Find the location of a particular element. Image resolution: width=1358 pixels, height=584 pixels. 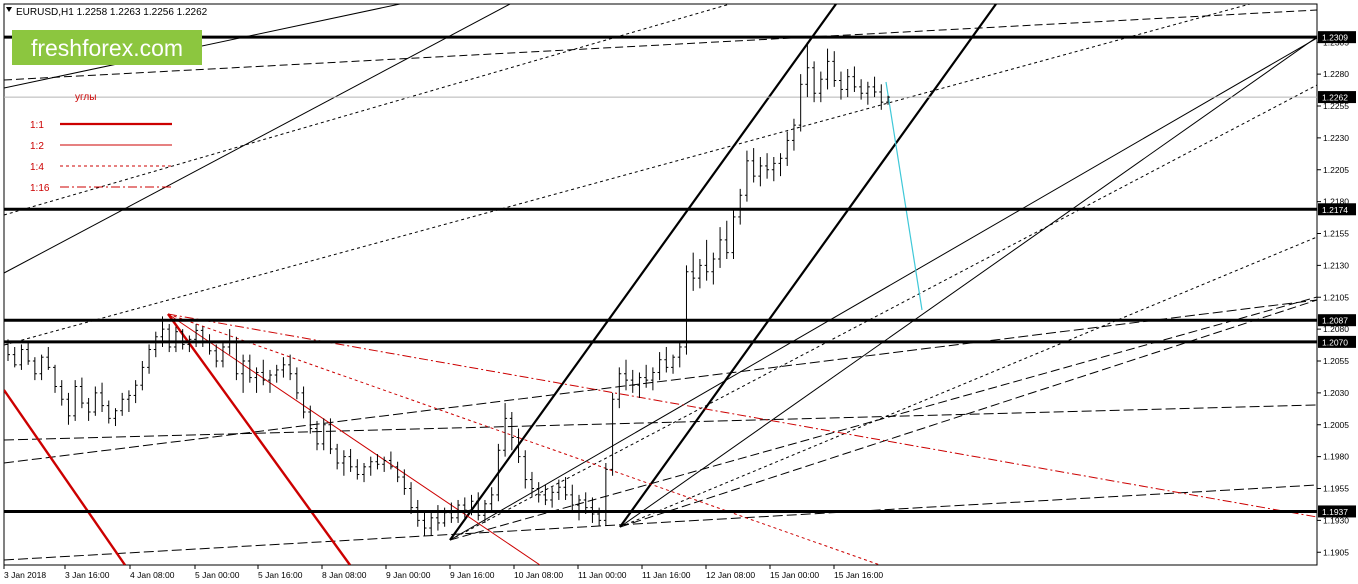

triangle-down-icon is located at coordinates (9, 9).